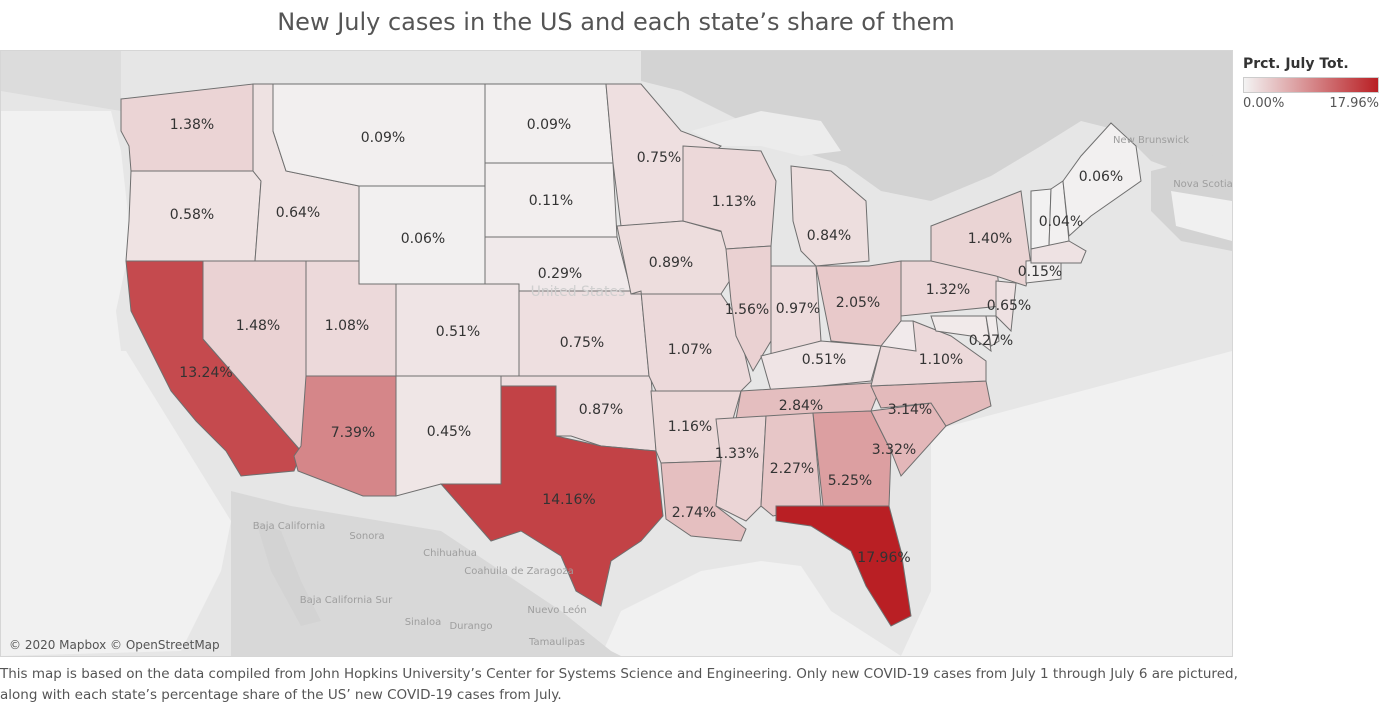 The height and width of the screenshot is (706, 1383). I want to click on state-label-vt: 0.04%, so click(1061, 222).